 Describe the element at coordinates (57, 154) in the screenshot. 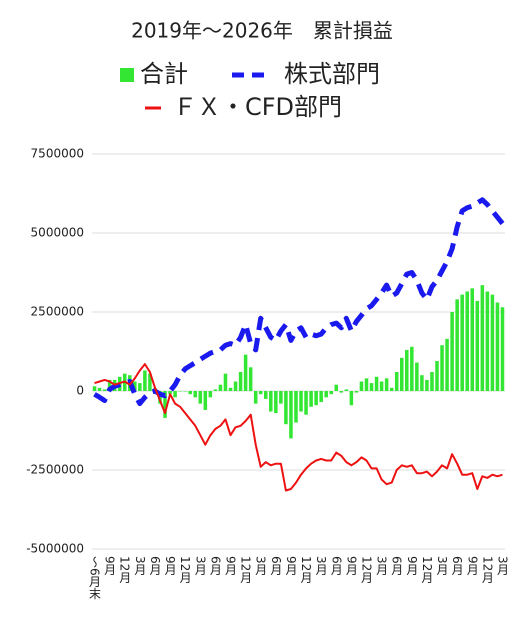

I see `y-tick-label: 7500000` at that location.